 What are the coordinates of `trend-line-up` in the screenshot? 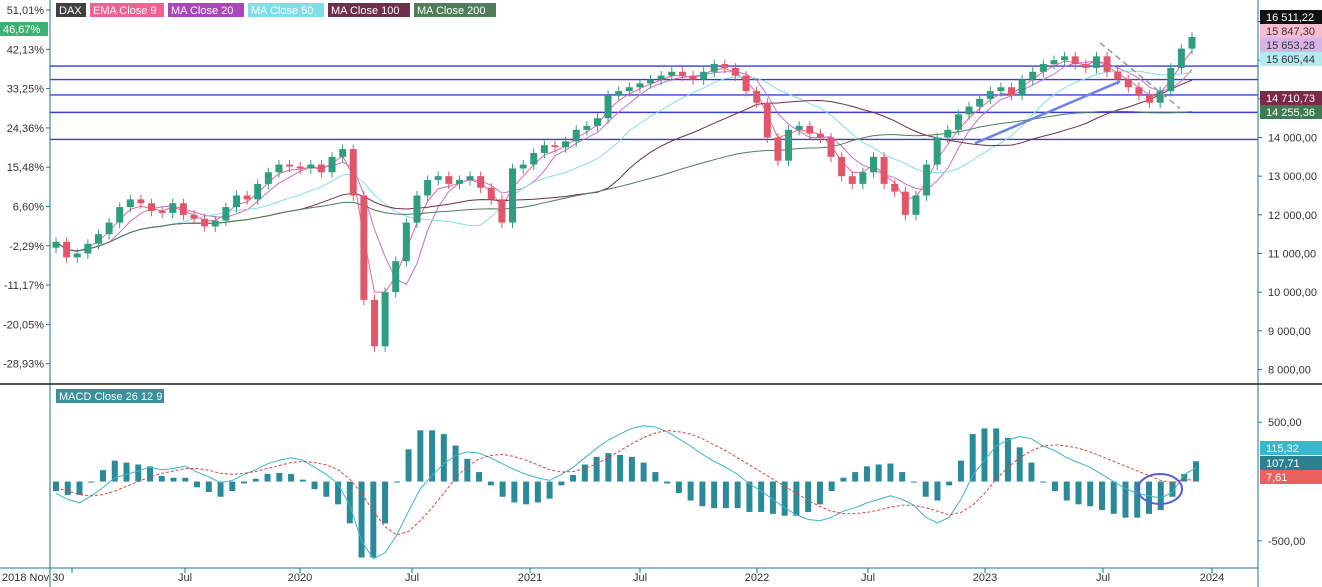 It's located at (1047, 112).